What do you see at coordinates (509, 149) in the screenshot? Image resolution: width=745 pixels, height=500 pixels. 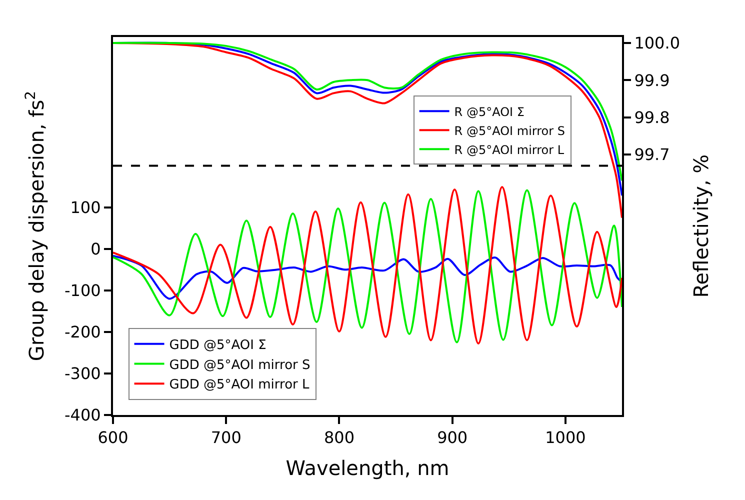 I see `legend-label: R @5°AOI mirror L` at bounding box center [509, 149].